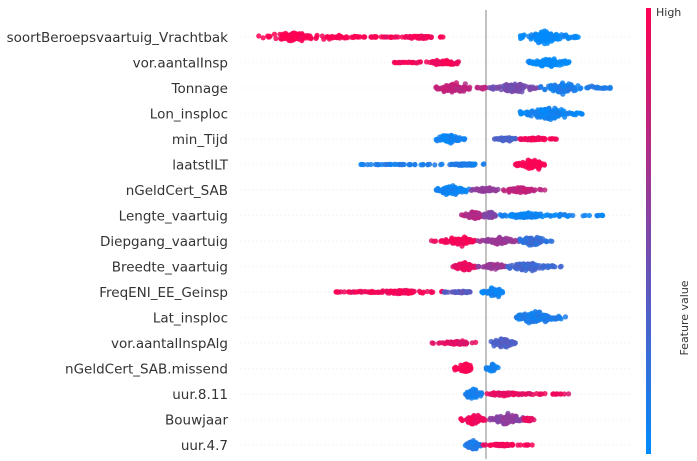 The height and width of the screenshot is (461, 697). What do you see at coordinates (200, 395) in the screenshot?
I see `feature-label: uur.8.11` at bounding box center [200, 395].